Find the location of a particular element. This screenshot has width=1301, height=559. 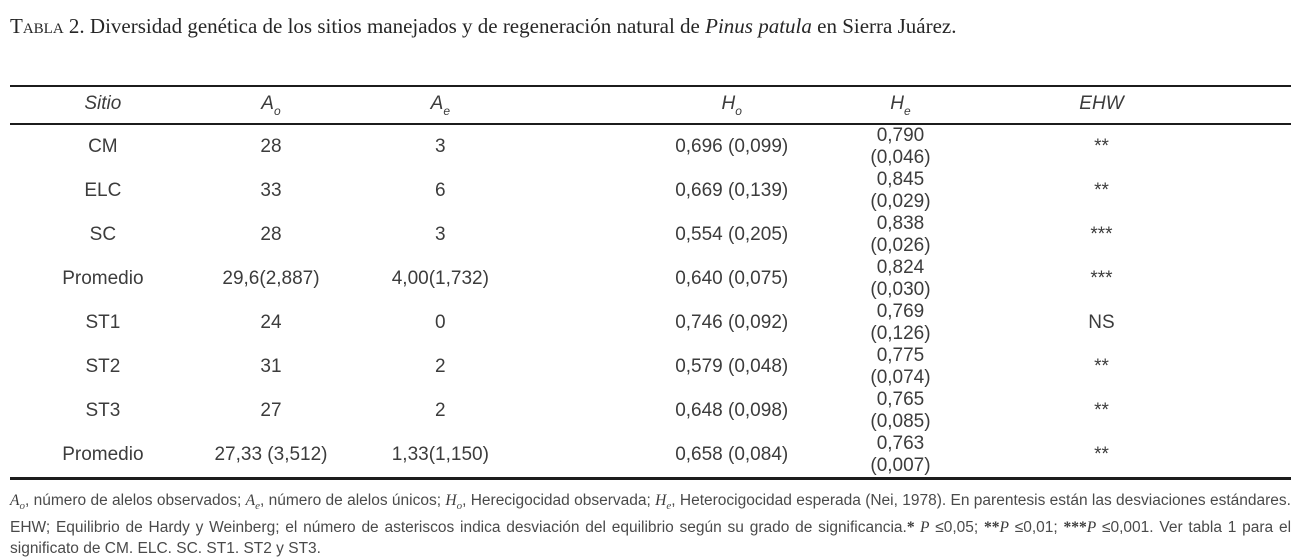

table-row: SC 28 3 0,554 (0,205) 0,838 (0,026) *** is located at coordinates (650, 235).